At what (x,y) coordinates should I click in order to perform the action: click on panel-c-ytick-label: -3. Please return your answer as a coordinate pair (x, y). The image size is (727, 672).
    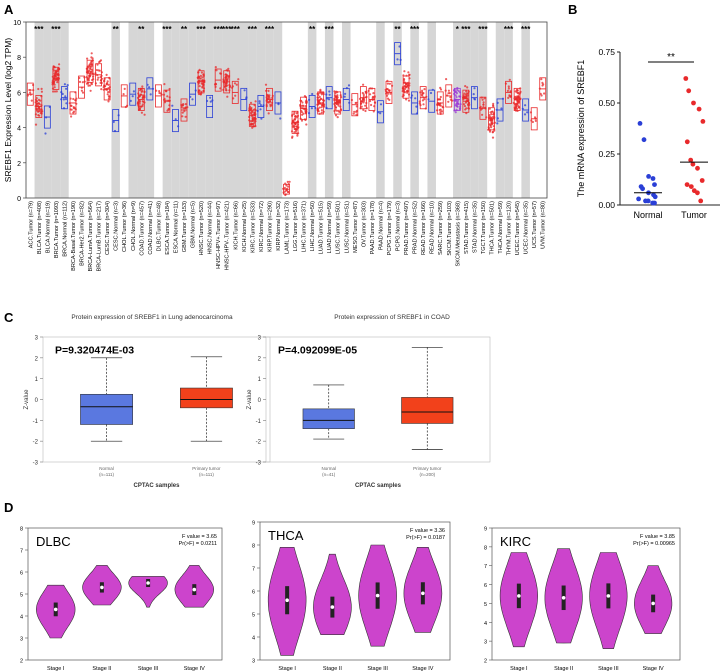
    Looking at the image, I should click on (259, 464).